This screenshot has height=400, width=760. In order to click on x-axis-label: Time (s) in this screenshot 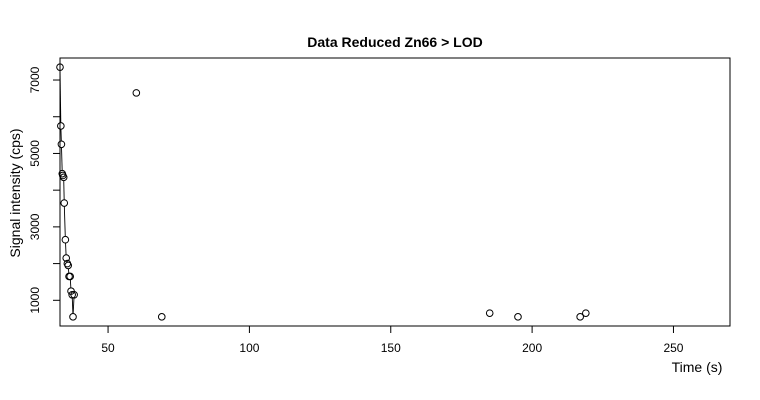, I will do `click(697, 367)`.